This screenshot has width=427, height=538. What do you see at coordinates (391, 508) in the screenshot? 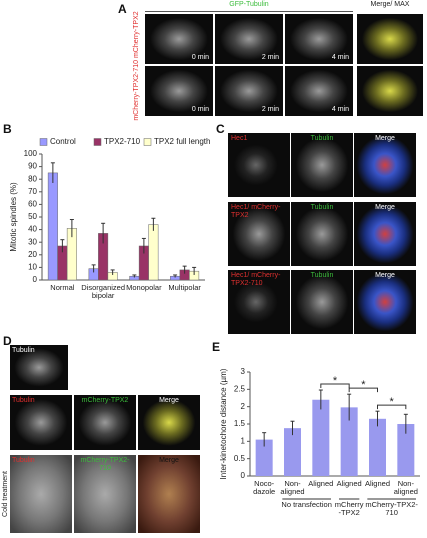
I see `group-label: mCherry-TPX2-710` at bounding box center [391, 508].